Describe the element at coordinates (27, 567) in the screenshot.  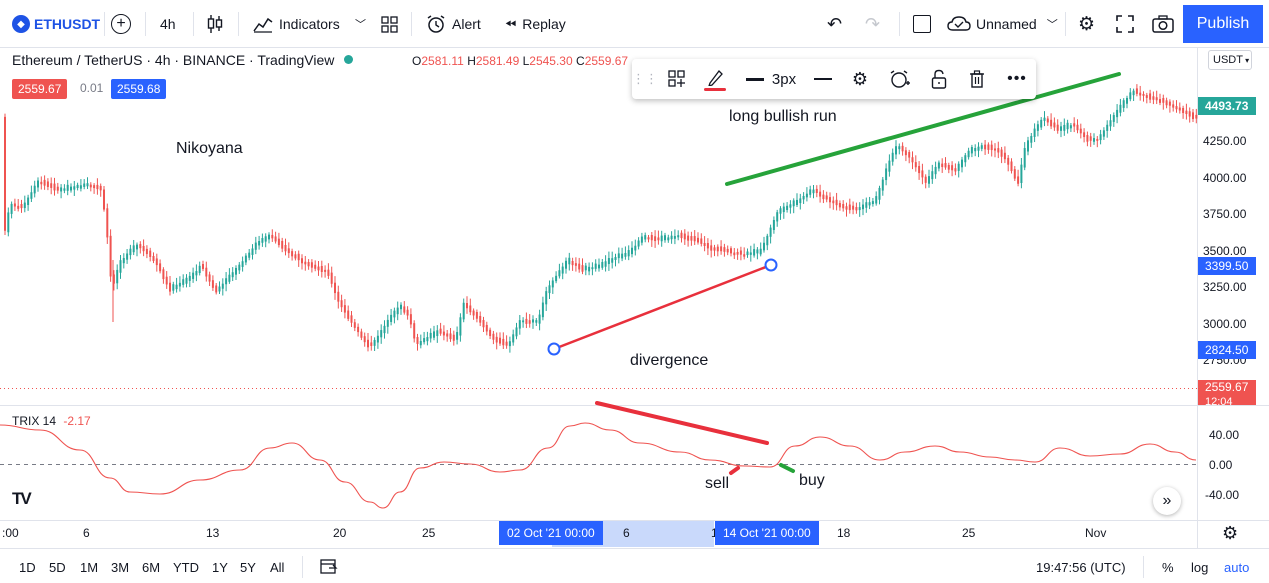
I see `range-1d: 1D` at that location.